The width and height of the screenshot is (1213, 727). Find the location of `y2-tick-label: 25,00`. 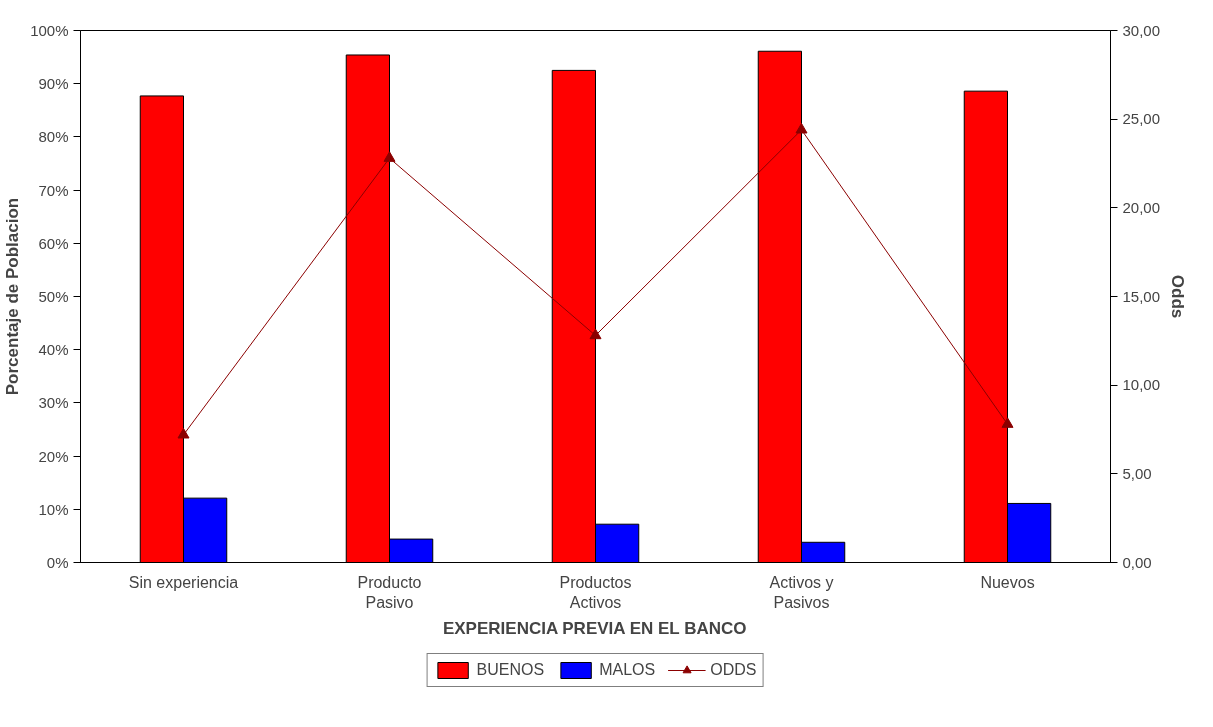

y2-tick-label: 25,00 is located at coordinates (1141, 119).